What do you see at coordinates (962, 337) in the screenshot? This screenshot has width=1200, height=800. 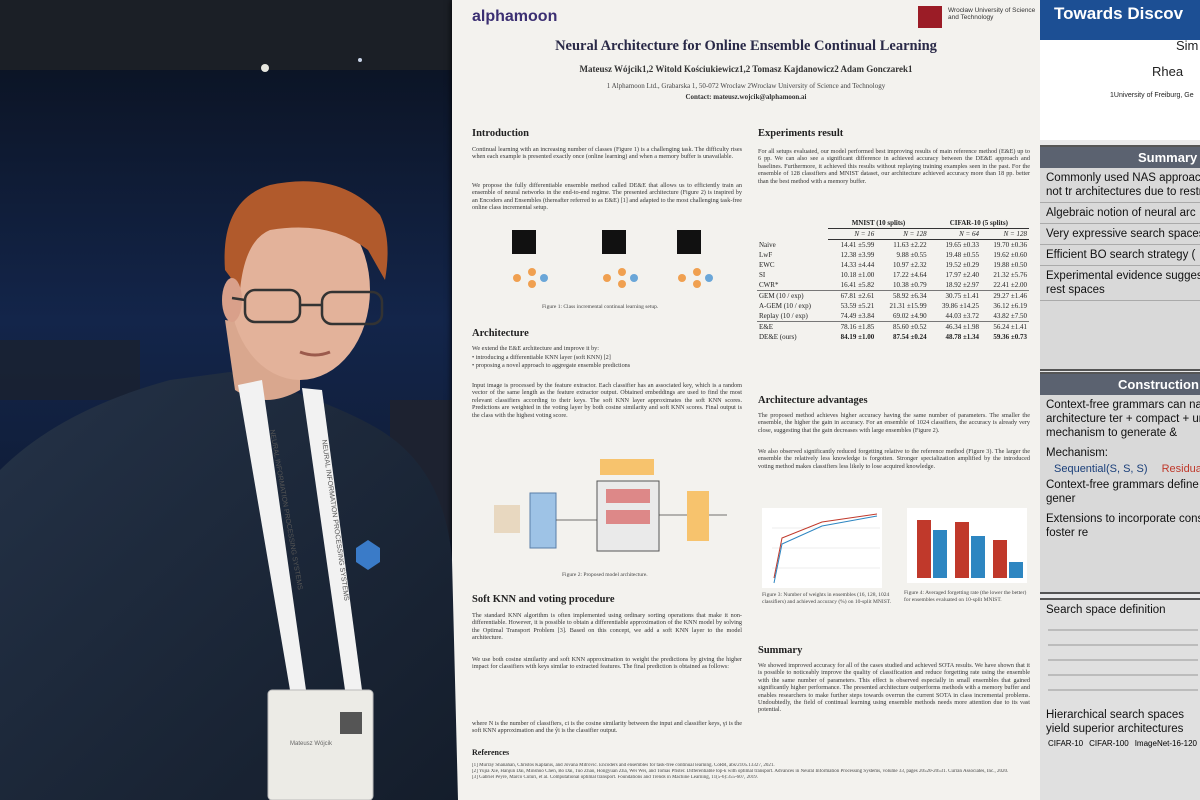 I see `table-cell: 48.78 ±1.34` at bounding box center [962, 337].